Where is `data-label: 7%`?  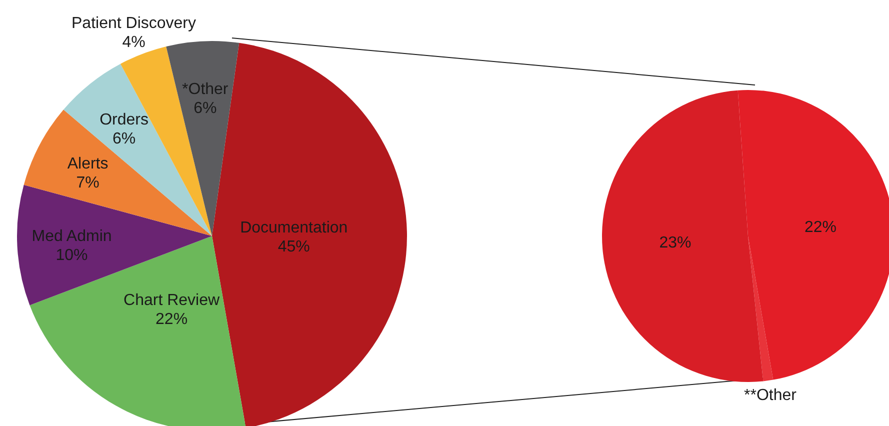
data-label: 7% is located at coordinates (88, 183).